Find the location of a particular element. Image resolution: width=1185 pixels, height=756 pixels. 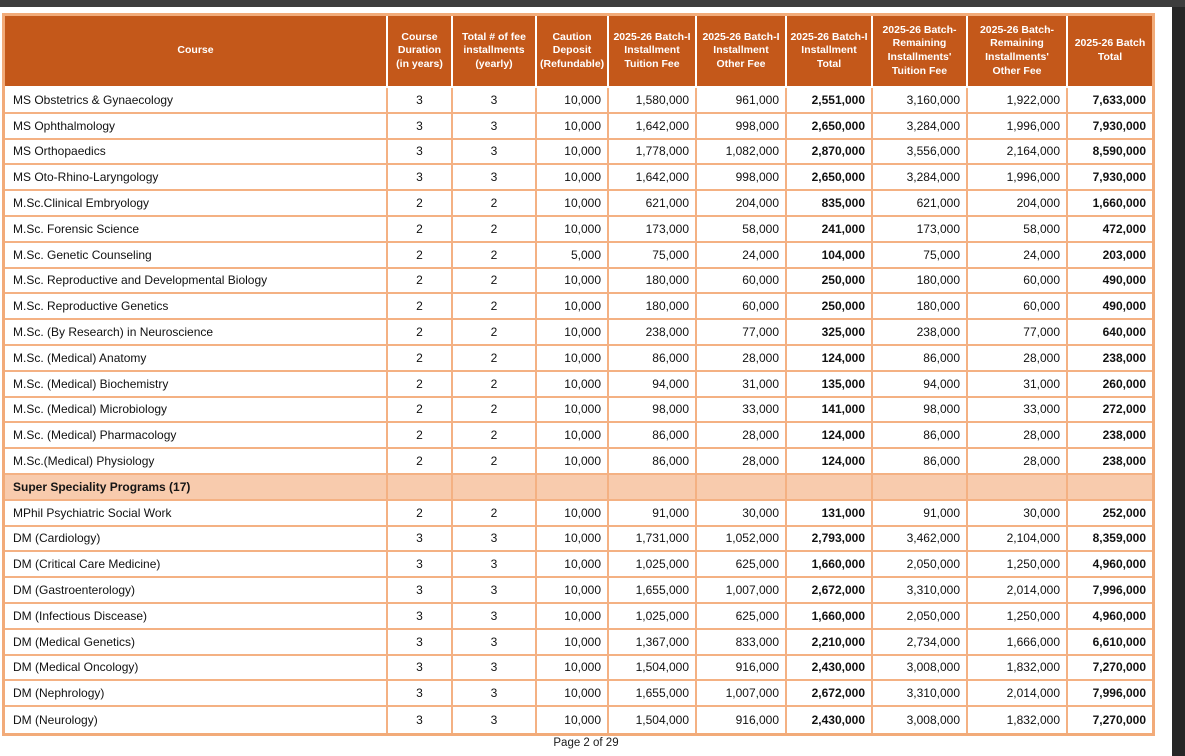

fee-cell: 1,025,000 is located at coordinates (653, 565).